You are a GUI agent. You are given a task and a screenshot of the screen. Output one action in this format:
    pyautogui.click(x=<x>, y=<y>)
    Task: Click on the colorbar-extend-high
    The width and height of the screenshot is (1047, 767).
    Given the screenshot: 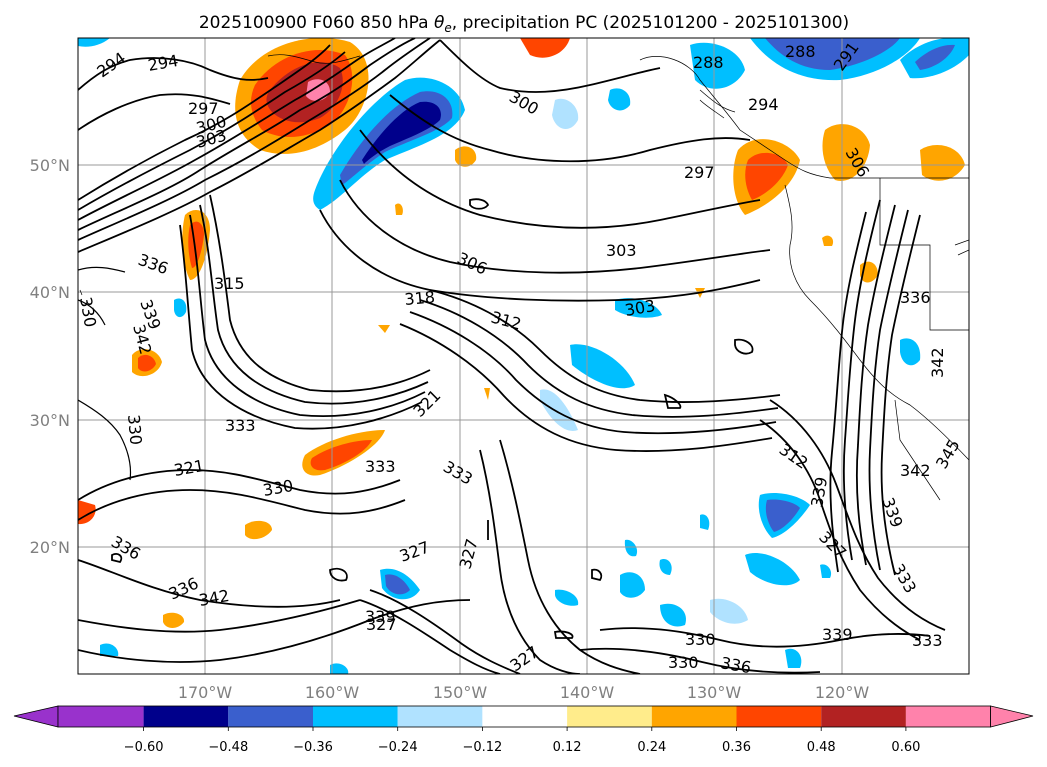 What is the action you would take?
    pyautogui.click(x=1012, y=716)
    